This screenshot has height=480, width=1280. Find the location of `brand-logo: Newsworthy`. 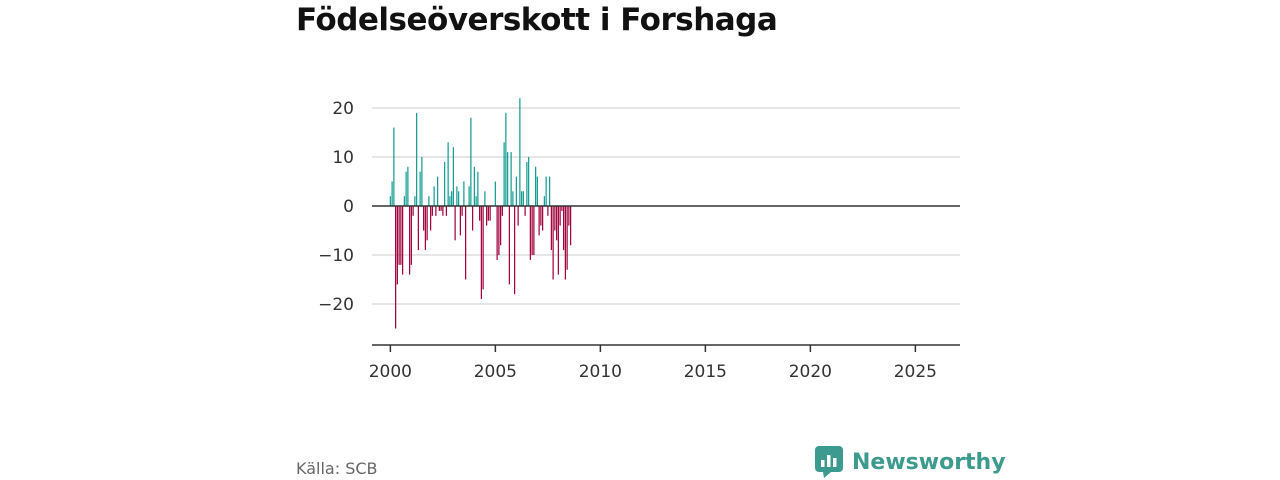

brand-logo: Newsworthy is located at coordinates (910, 462).